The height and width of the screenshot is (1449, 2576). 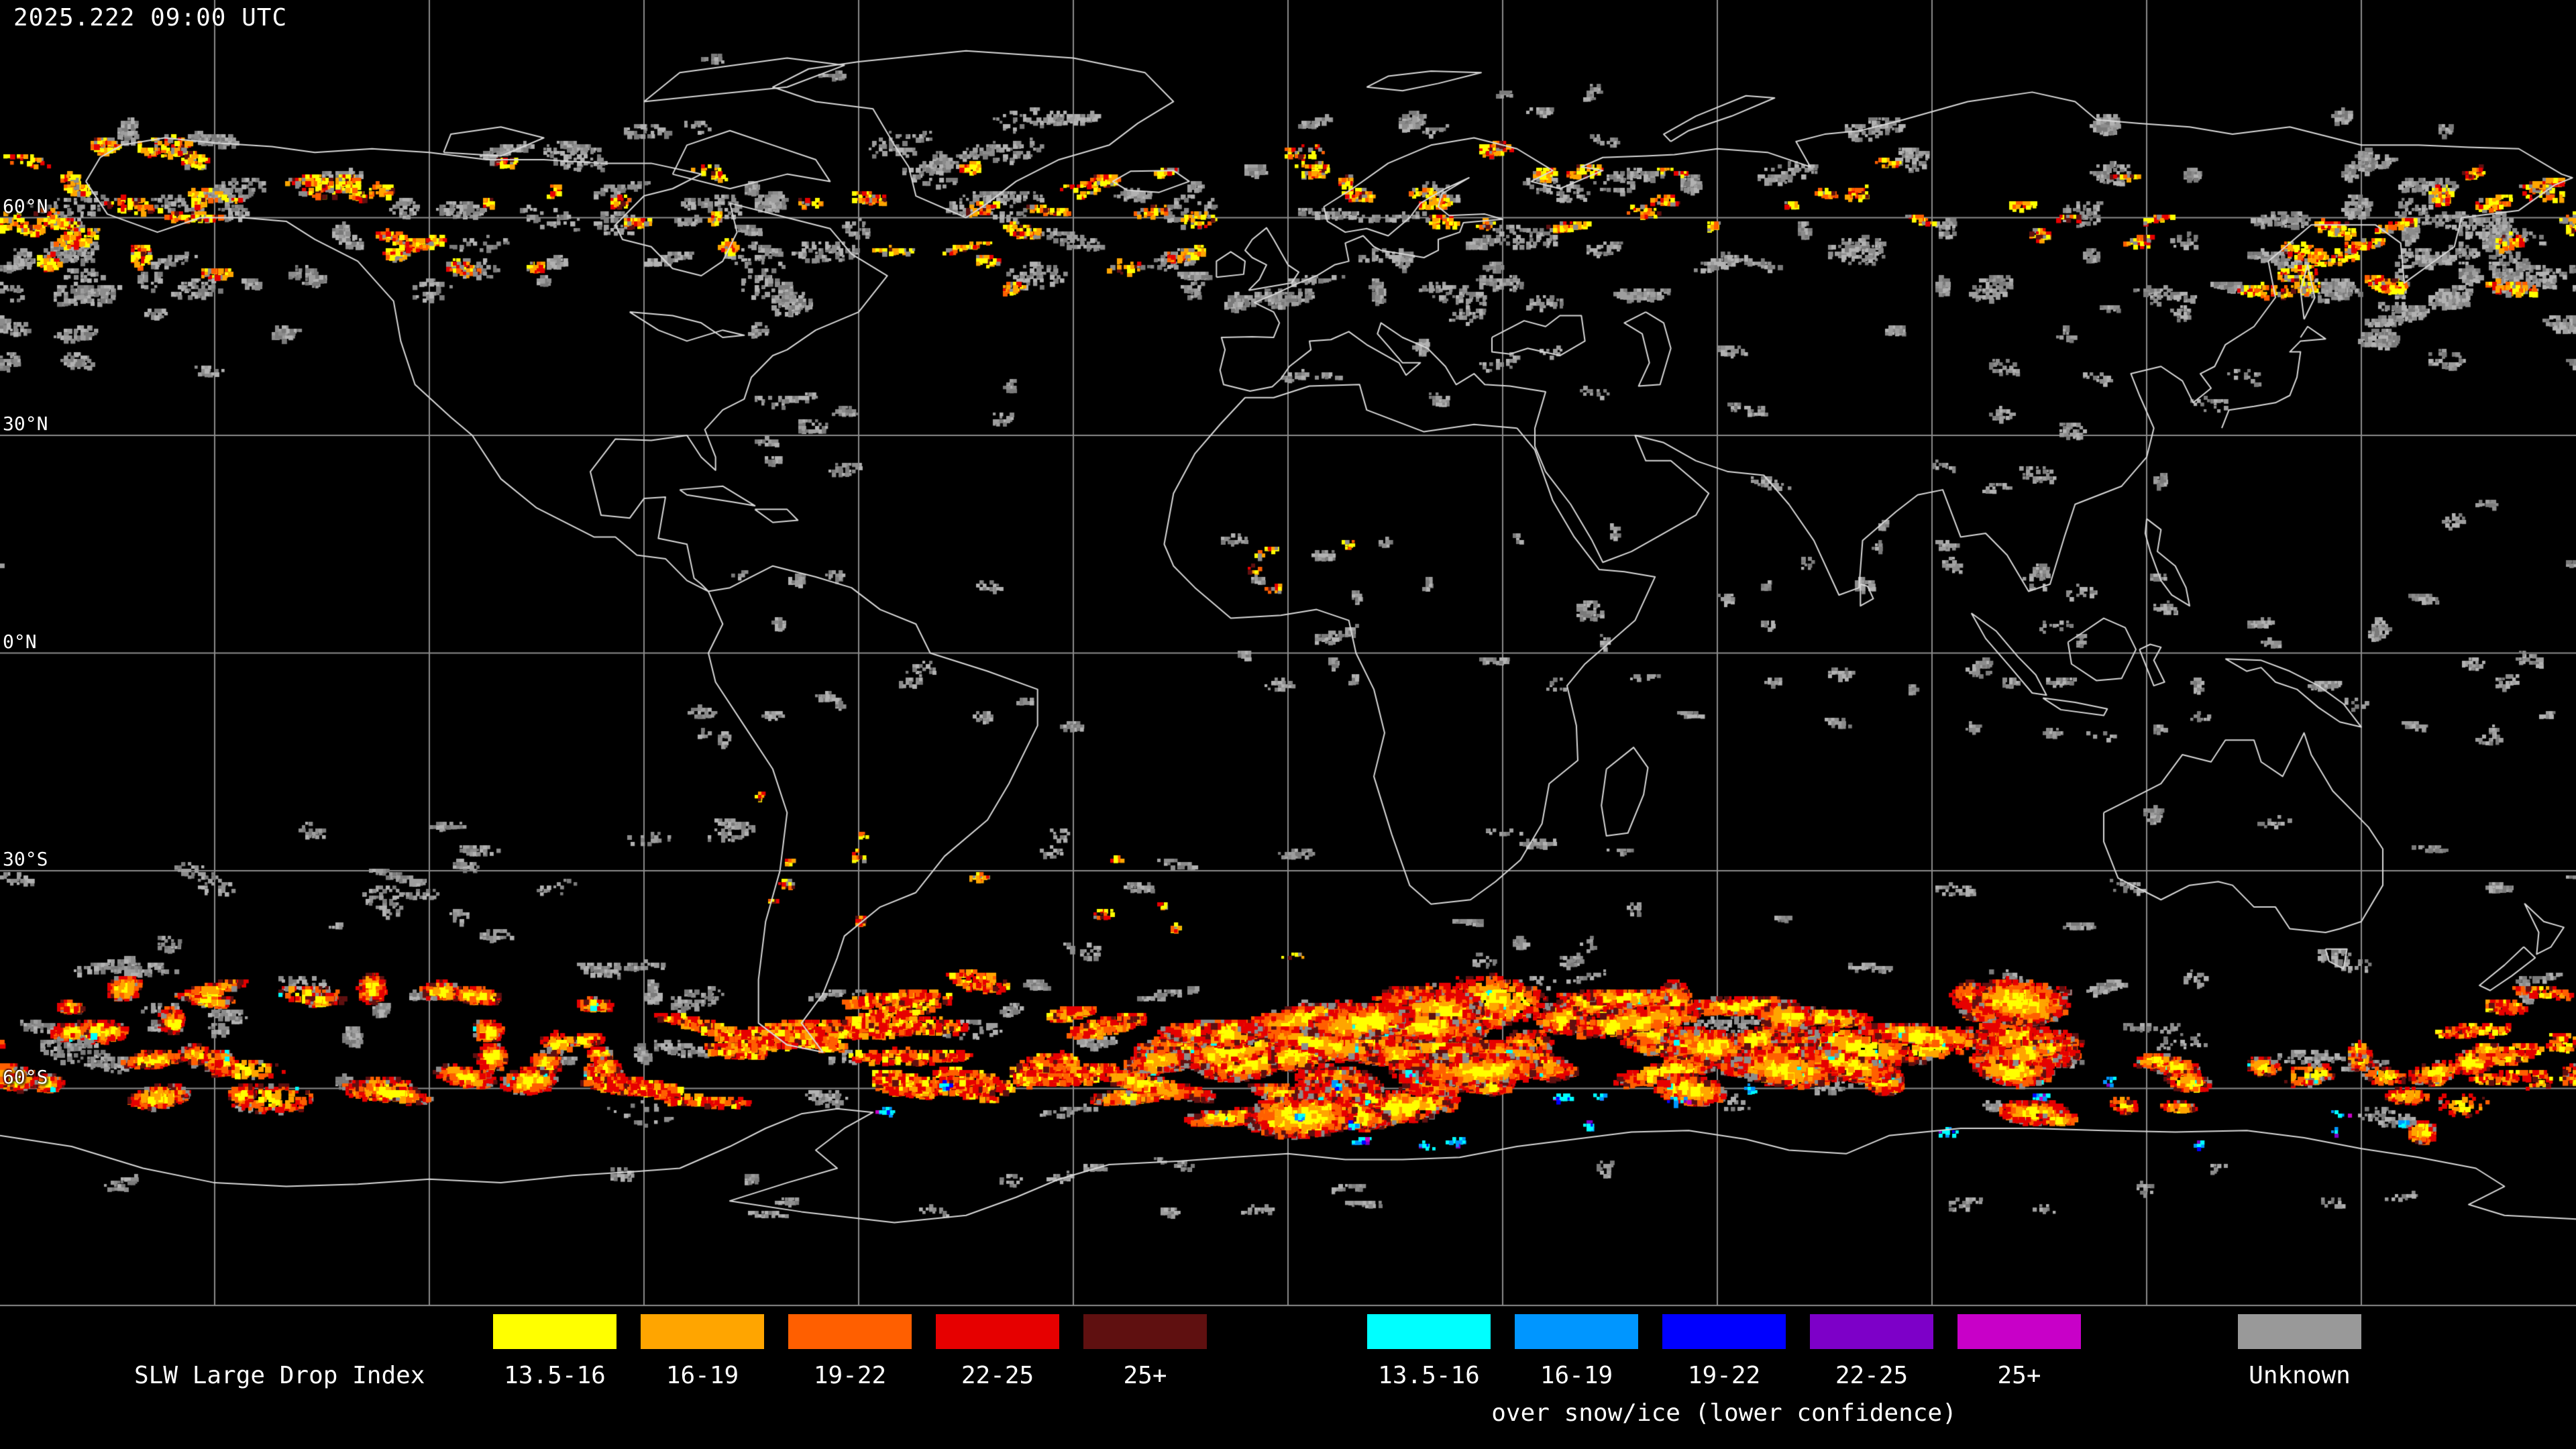 What do you see at coordinates (25, 1076) in the screenshot?
I see `lat-label: 60°S` at bounding box center [25, 1076].